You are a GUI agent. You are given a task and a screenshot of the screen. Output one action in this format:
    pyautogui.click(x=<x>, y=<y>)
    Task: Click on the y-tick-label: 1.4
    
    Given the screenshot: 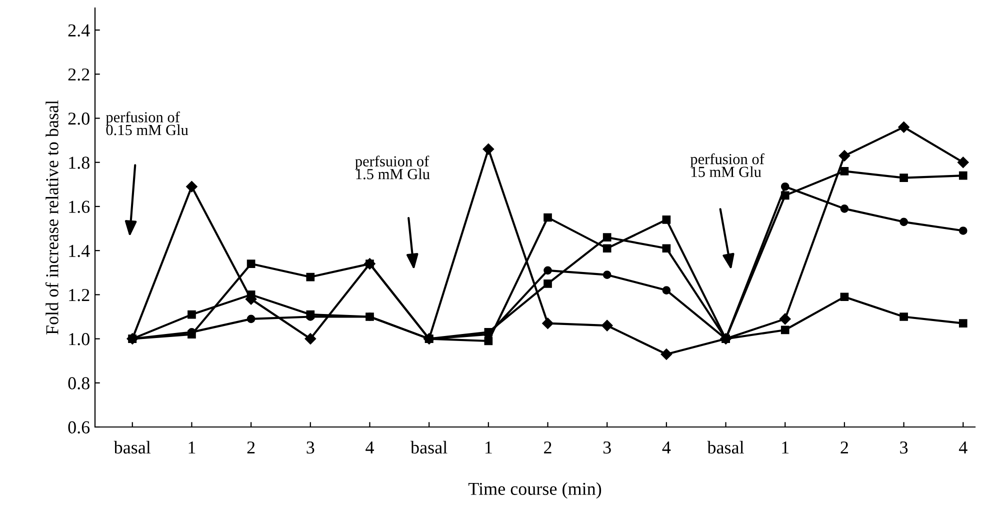 What is the action you would take?
    pyautogui.click(x=79, y=251)
    